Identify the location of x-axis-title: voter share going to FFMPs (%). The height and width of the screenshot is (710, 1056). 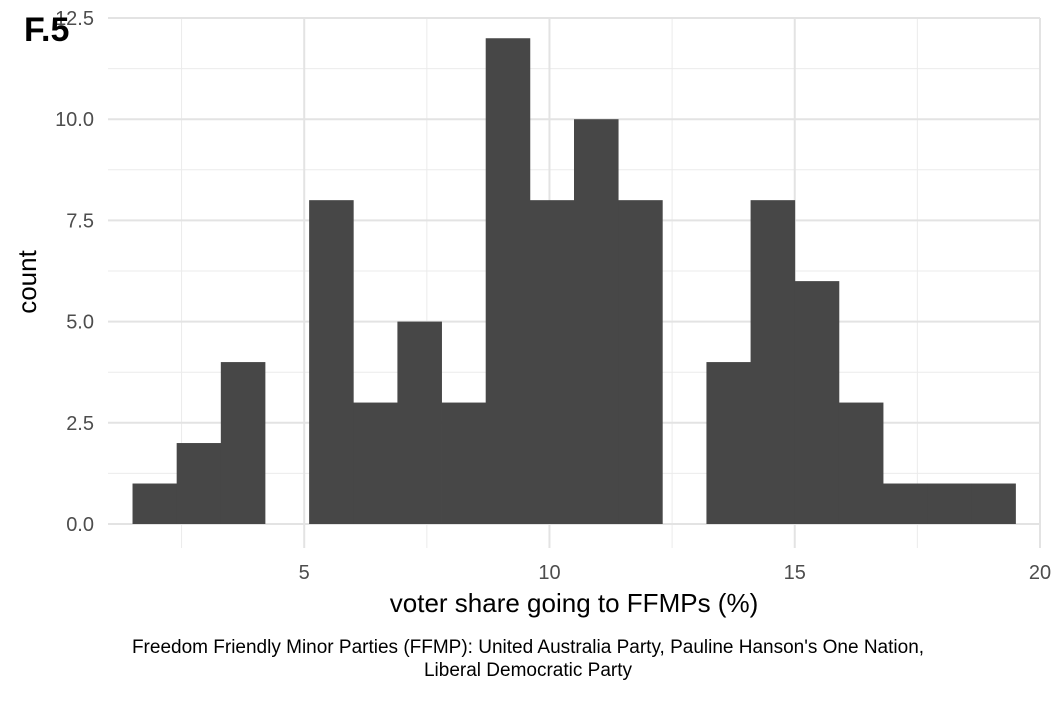
(574, 603).